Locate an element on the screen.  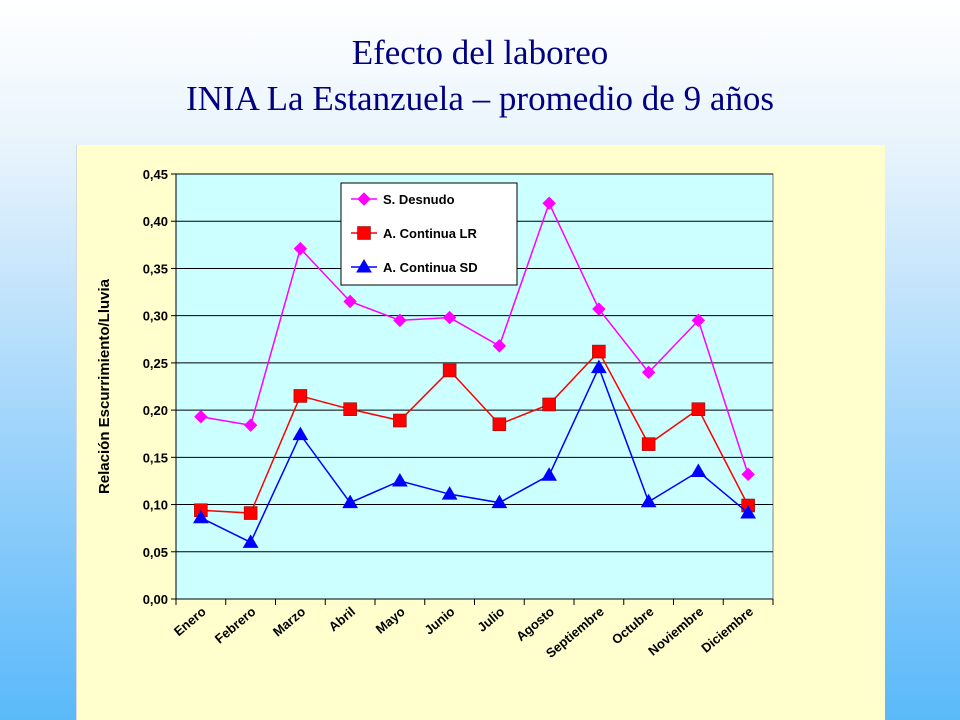
x-tick-label: Diciembre is located at coordinates (727, 630).